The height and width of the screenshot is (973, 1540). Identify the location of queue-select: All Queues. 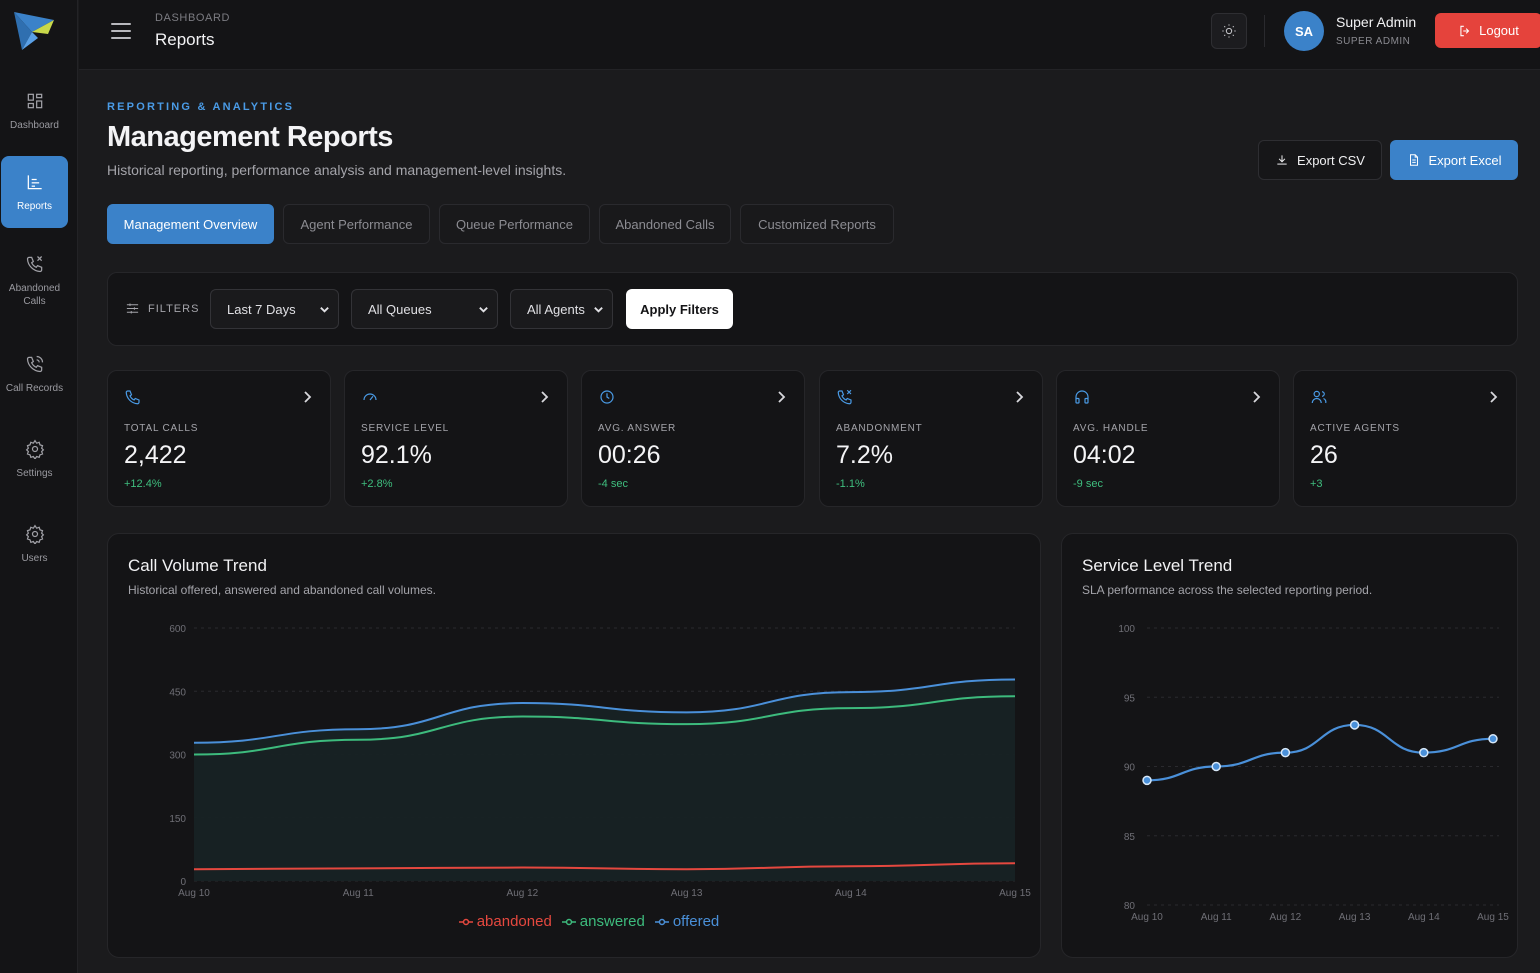
(424, 309).